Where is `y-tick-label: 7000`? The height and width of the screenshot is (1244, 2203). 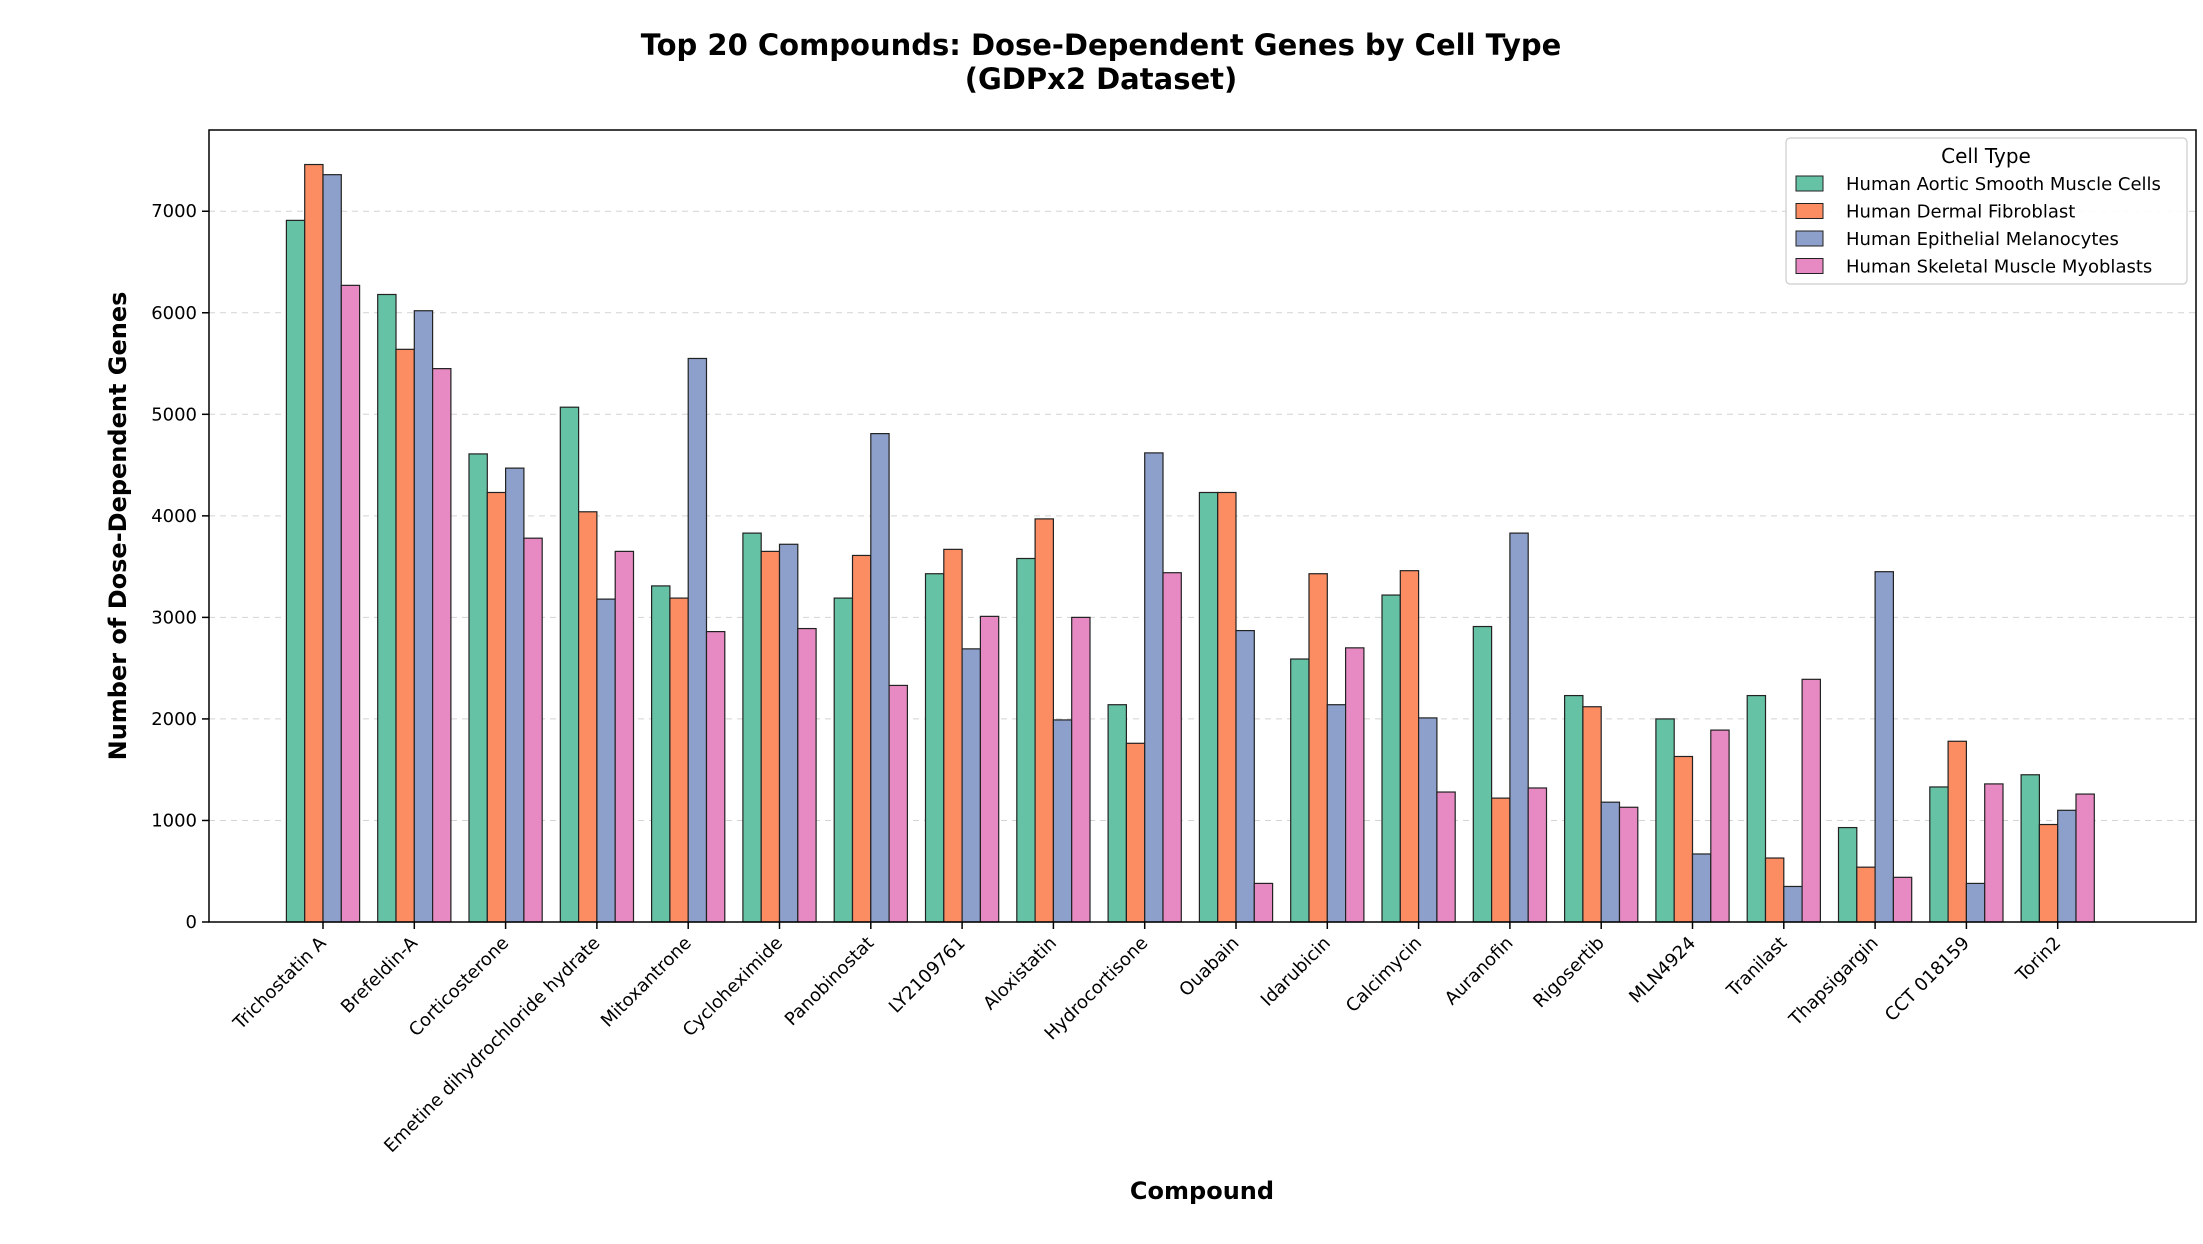
y-tick-label: 7000 is located at coordinates (174, 211).